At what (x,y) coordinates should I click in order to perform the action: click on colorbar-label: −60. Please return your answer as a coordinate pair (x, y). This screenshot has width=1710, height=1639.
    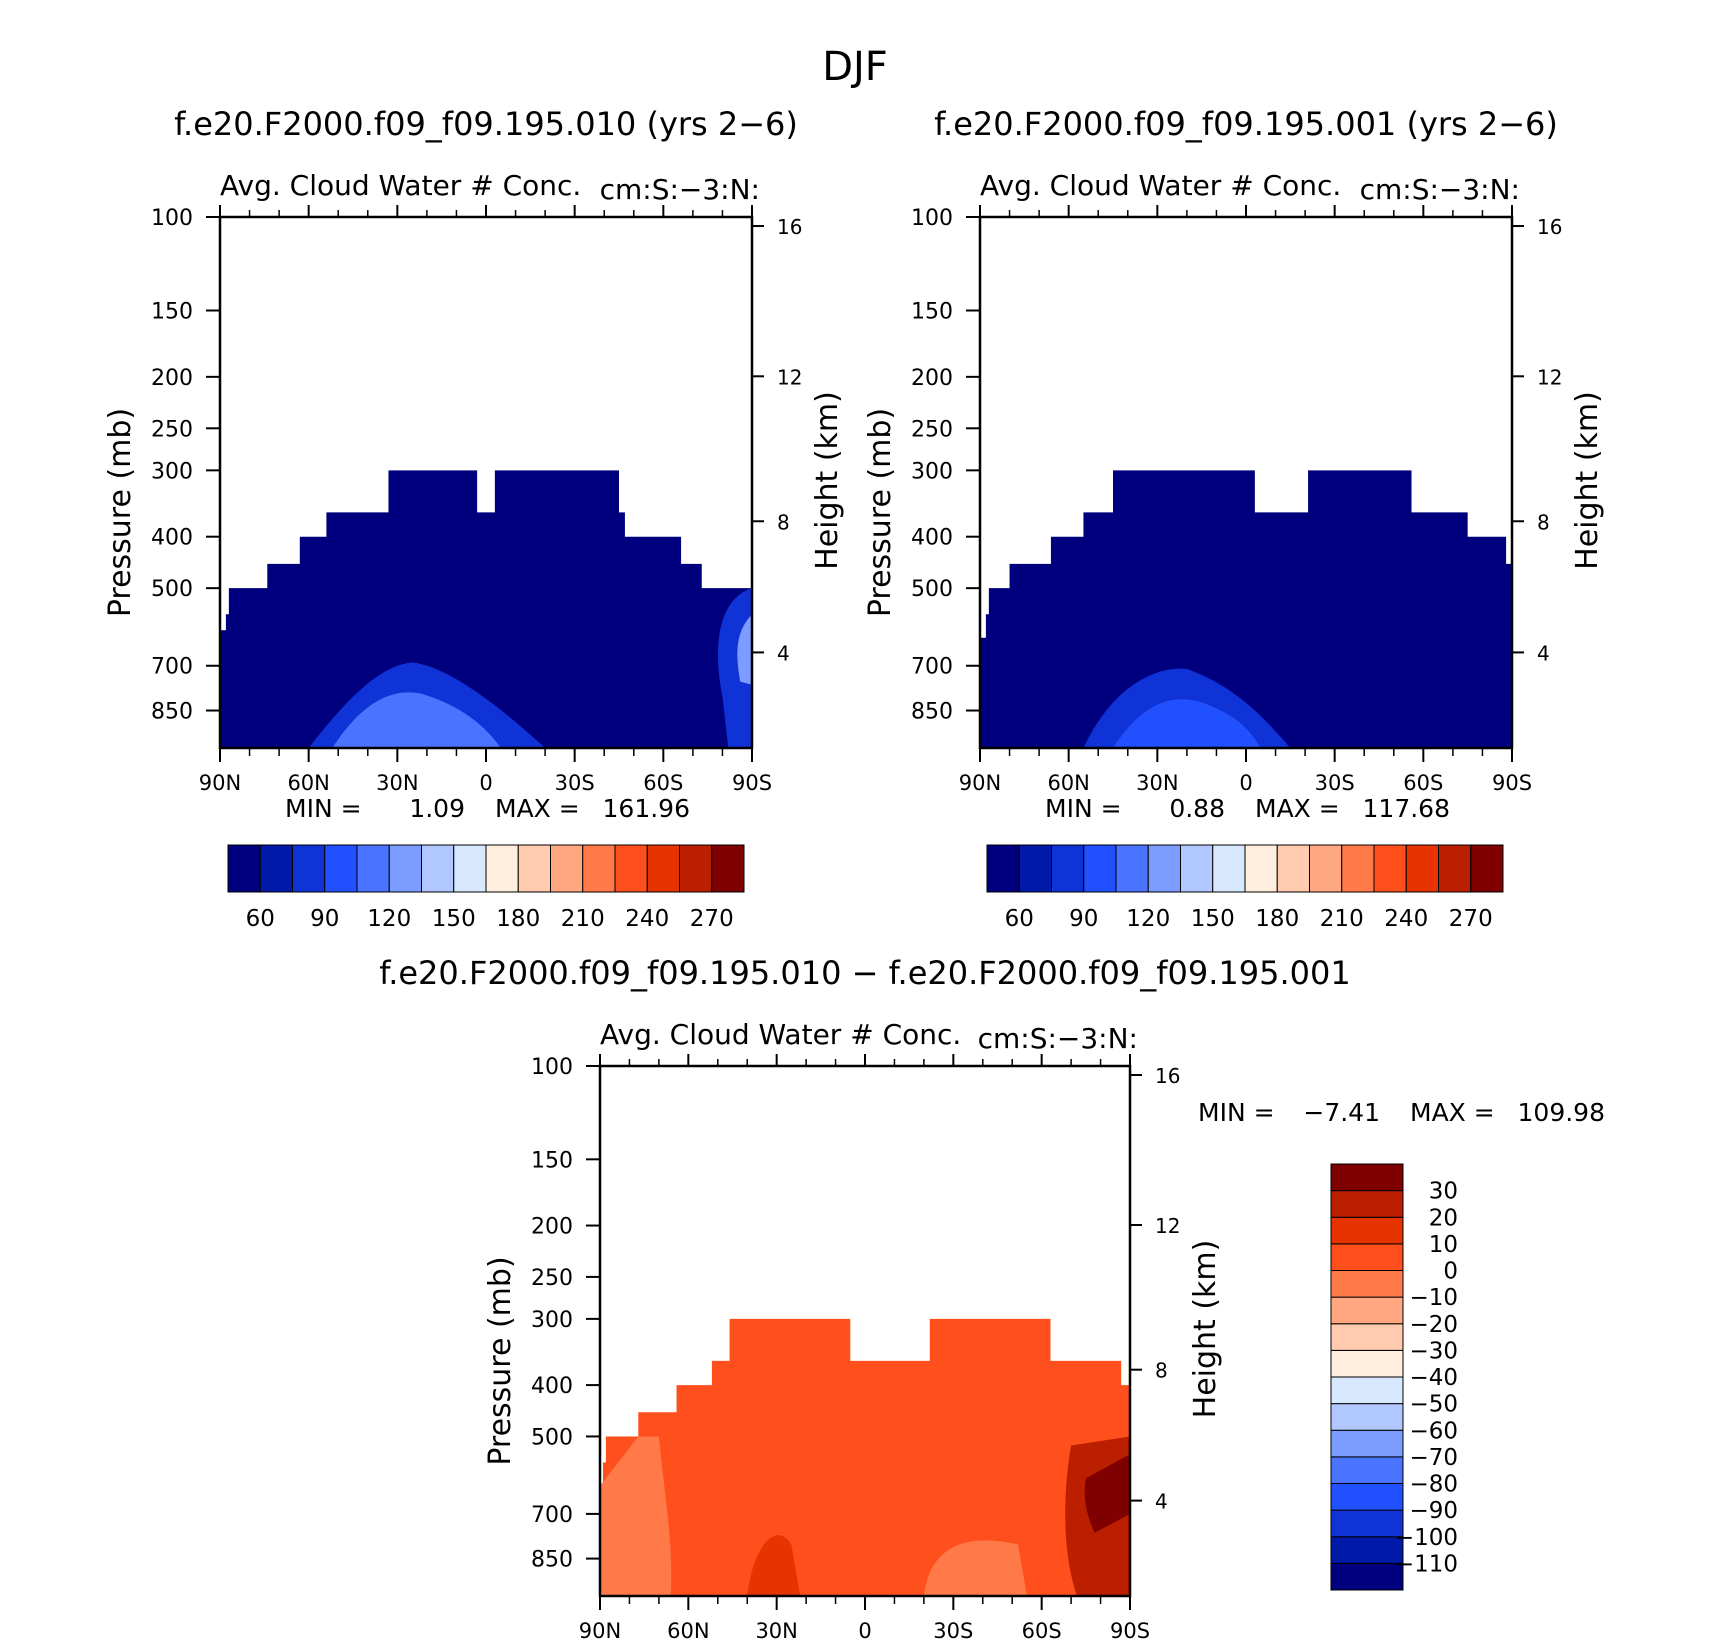
    Looking at the image, I should click on (1433, 1431).